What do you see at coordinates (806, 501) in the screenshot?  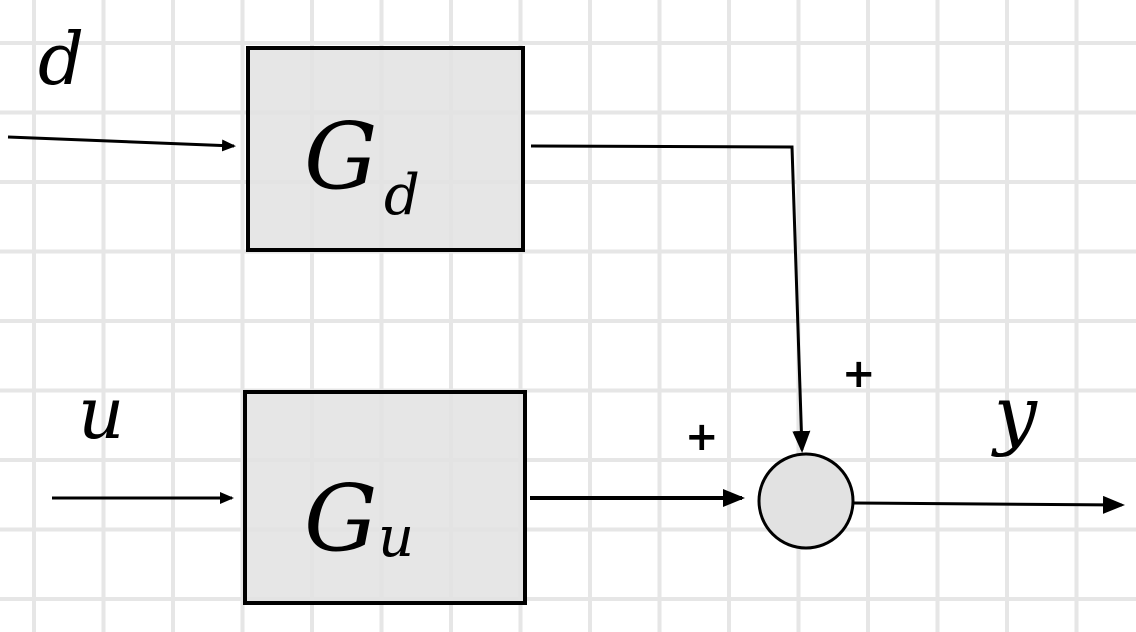 I see `summing-junction` at bounding box center [806, 501].